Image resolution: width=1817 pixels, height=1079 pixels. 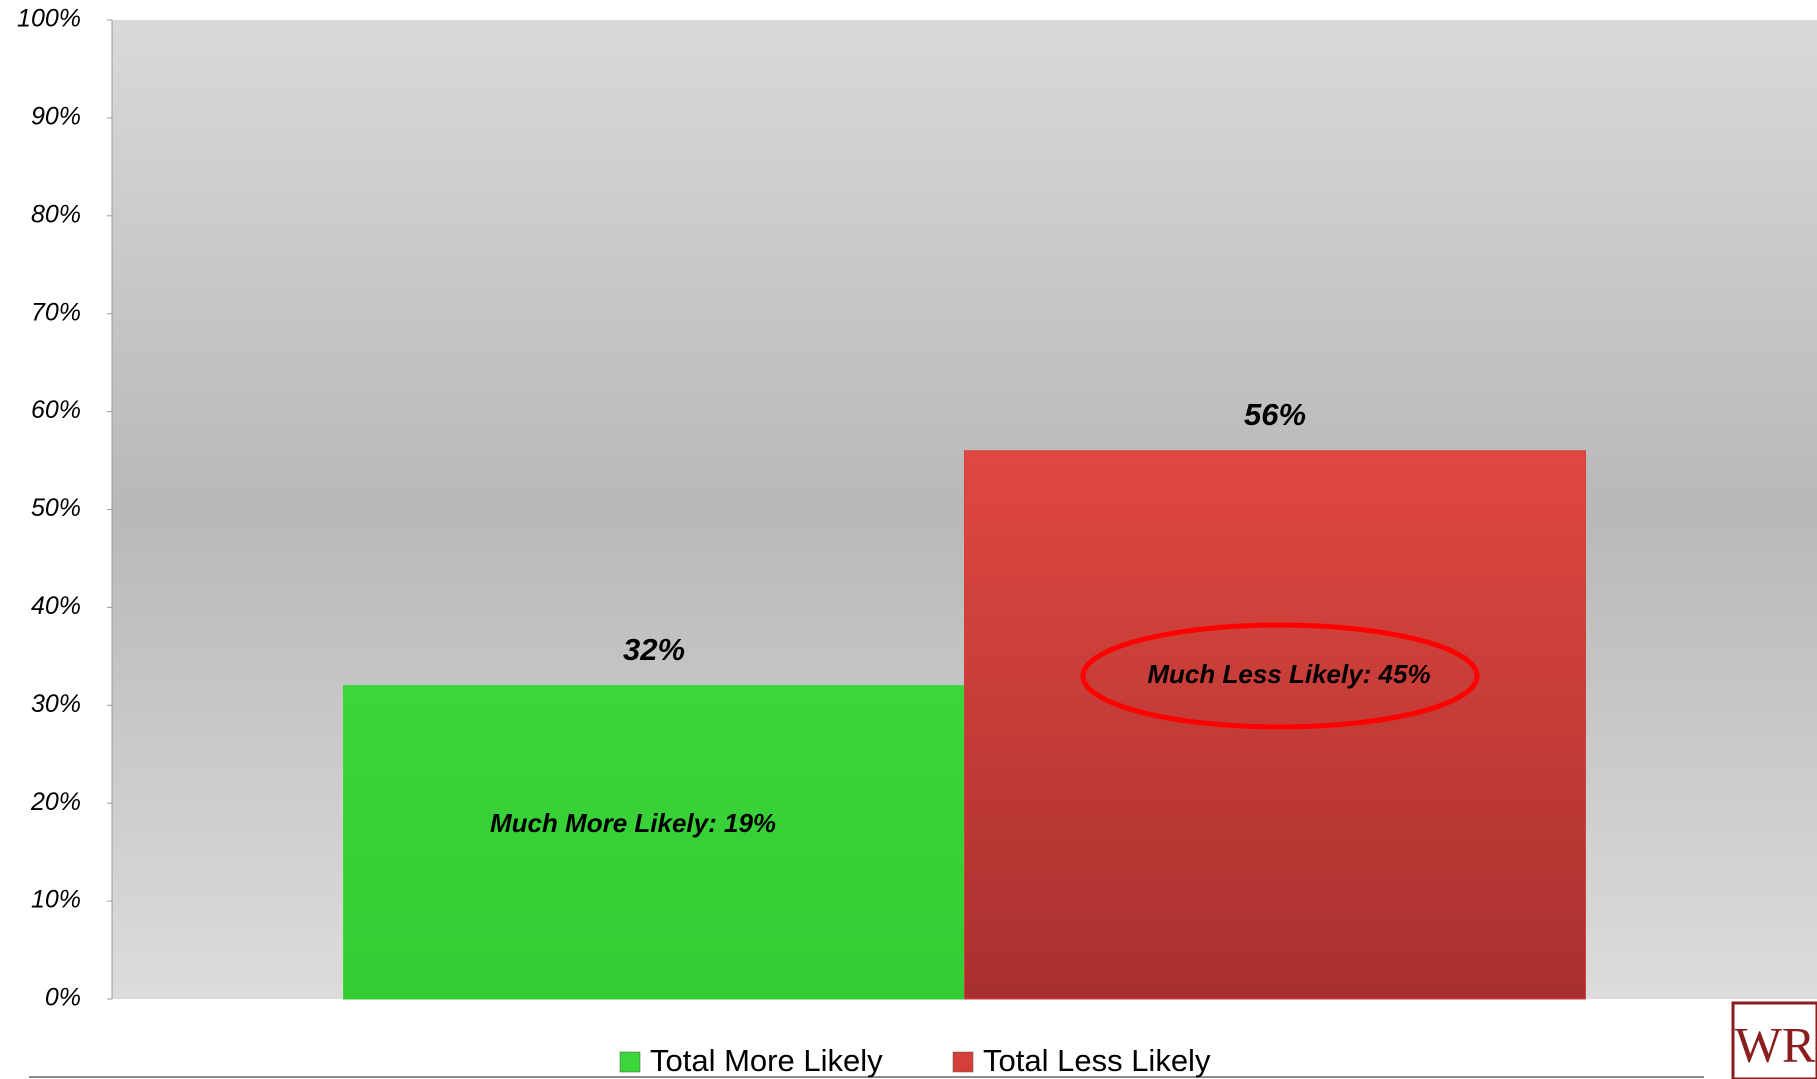 What do you see at coordinates (56, 312) in the screenshot?
I see `y-tick-label: 70%` at bounding box center [56, 312].